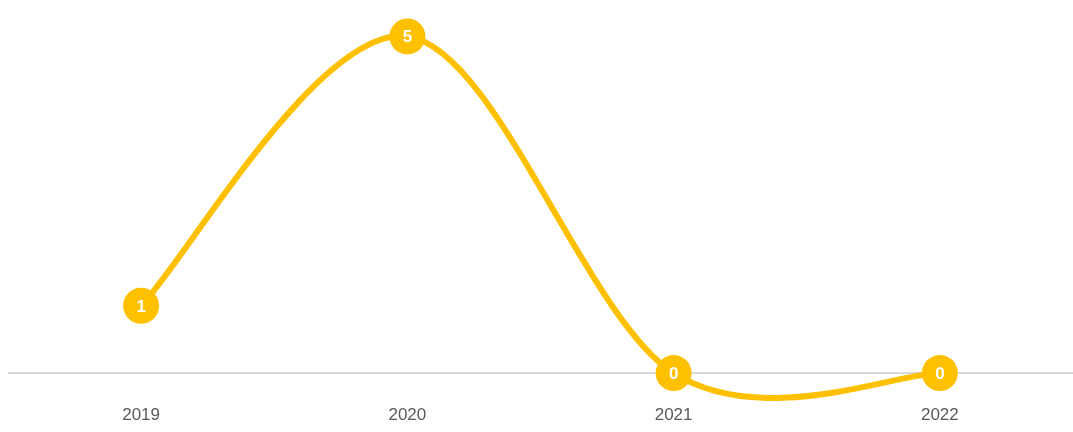  Describe the element at coordinates (407, 37) in the screenshot. I see `data-label: 5` at that location.